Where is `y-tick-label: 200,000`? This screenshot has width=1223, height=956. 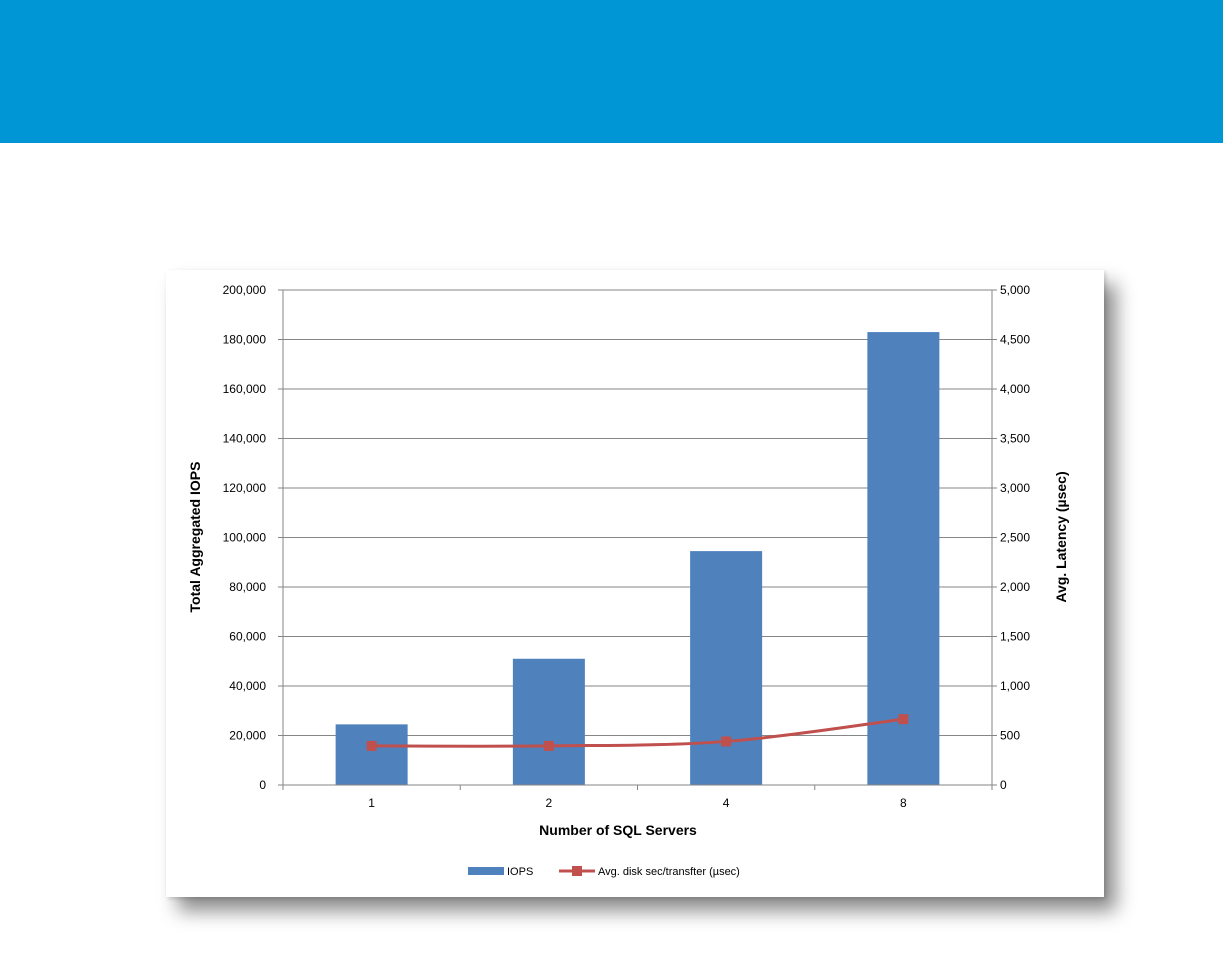
y-tick-label: 200,000 is located at coordinates (245, 290).